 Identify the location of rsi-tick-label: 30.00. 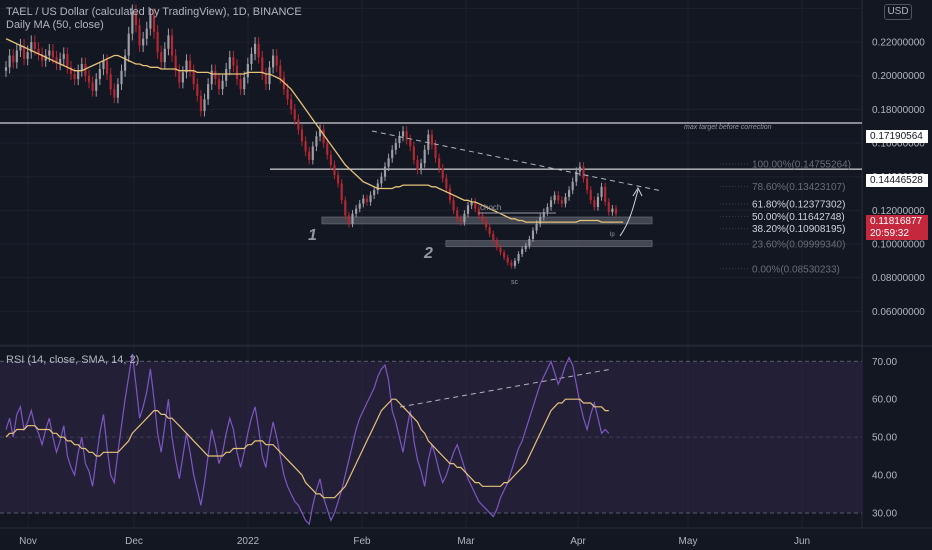
(884, 513).